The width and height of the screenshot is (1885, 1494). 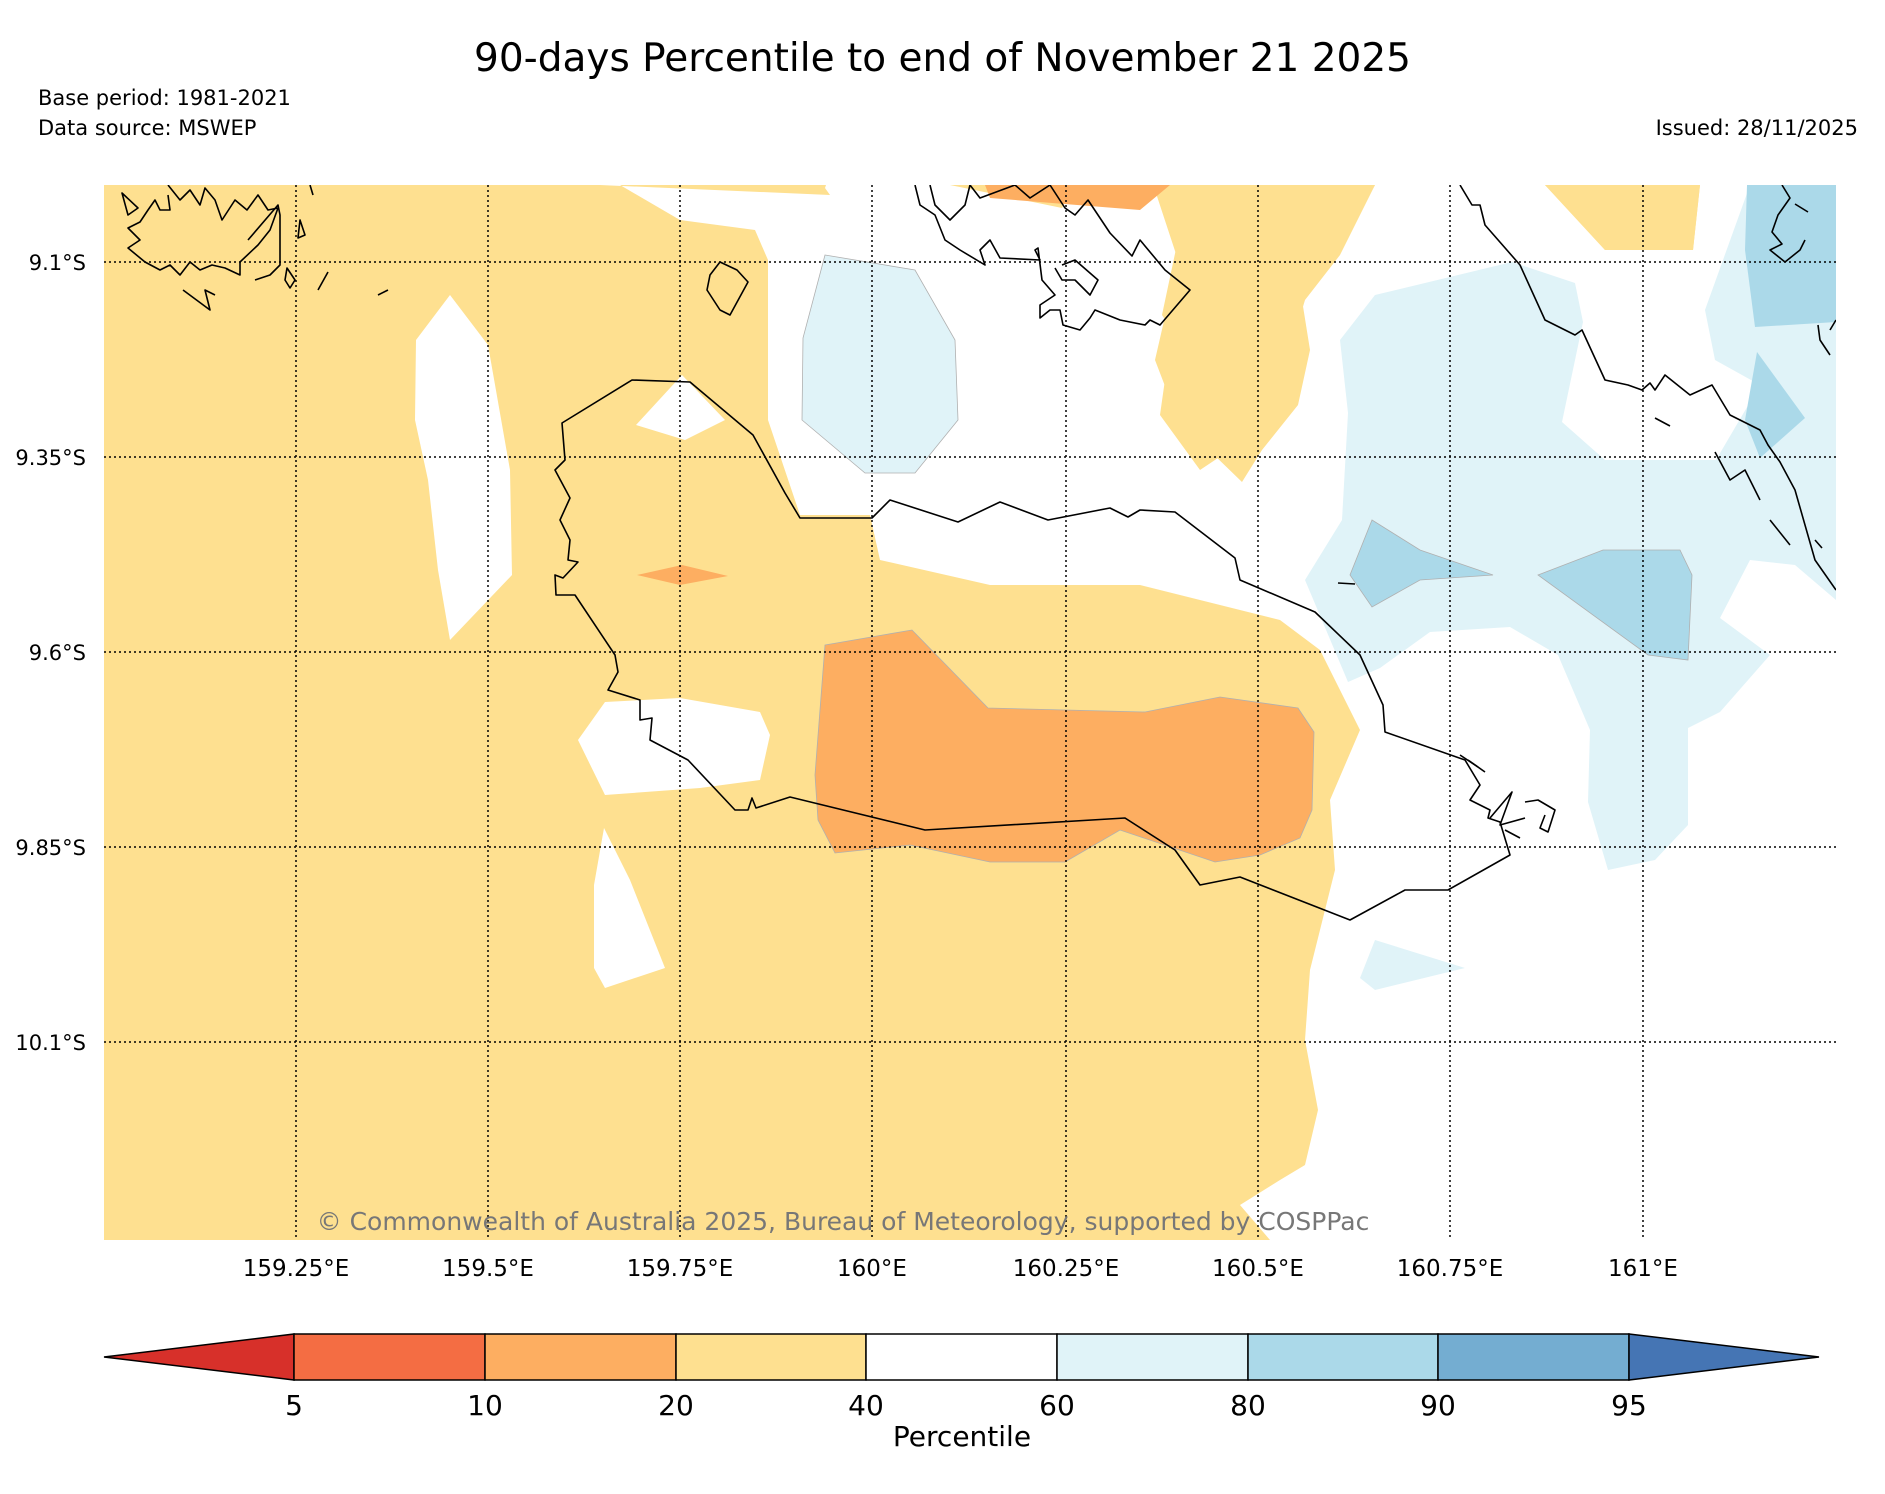 I want to click on region-60-80-west, so click(x=880, y=364).